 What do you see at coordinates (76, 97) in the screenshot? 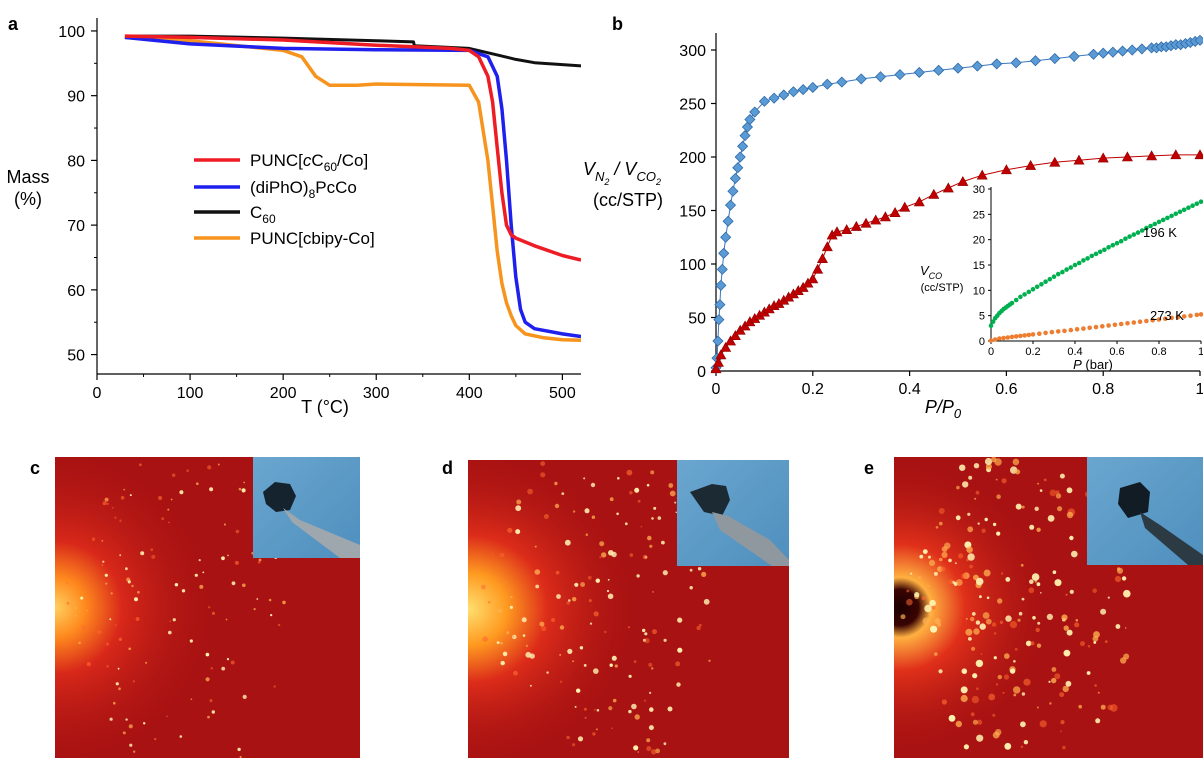
I see `y-tick-label: 90` at bounding box center [76, 97].